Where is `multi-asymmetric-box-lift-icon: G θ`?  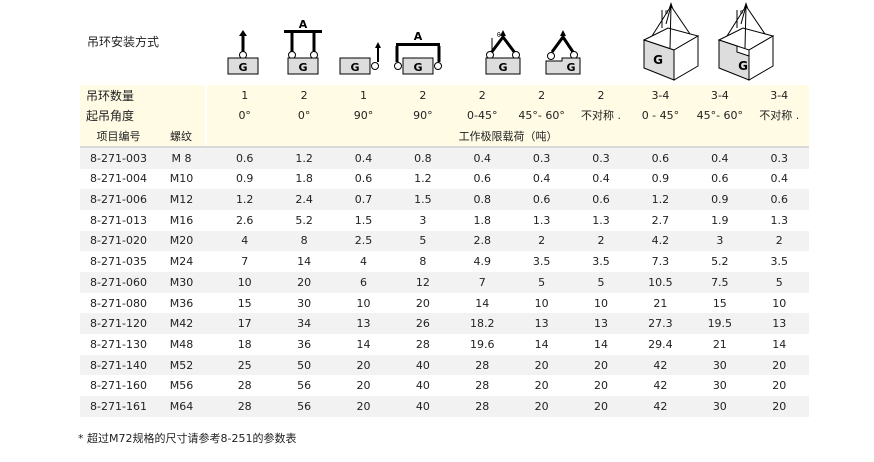 multi-asymmetric-box-lift-icon: G θ is located at coordinates (746, 41).